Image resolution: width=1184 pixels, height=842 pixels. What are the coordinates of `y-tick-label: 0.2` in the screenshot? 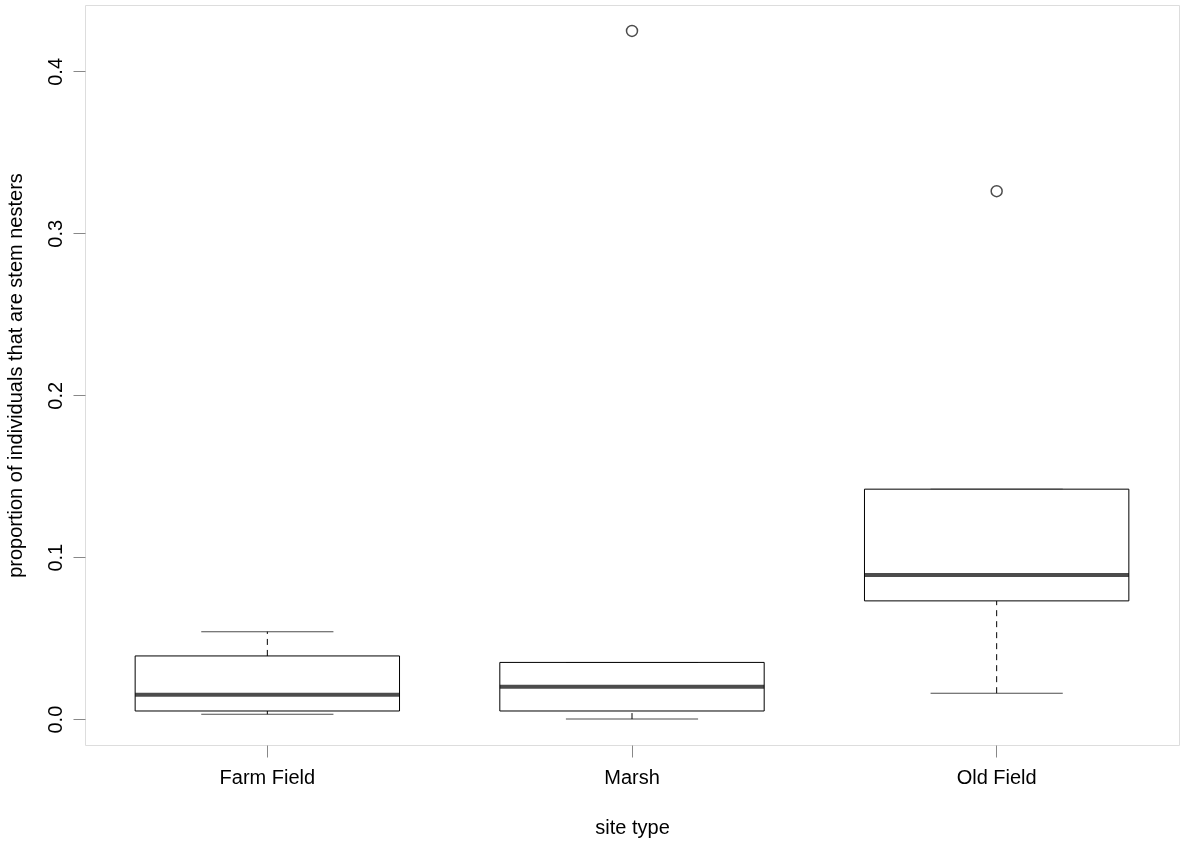 It's located at (54, 395).